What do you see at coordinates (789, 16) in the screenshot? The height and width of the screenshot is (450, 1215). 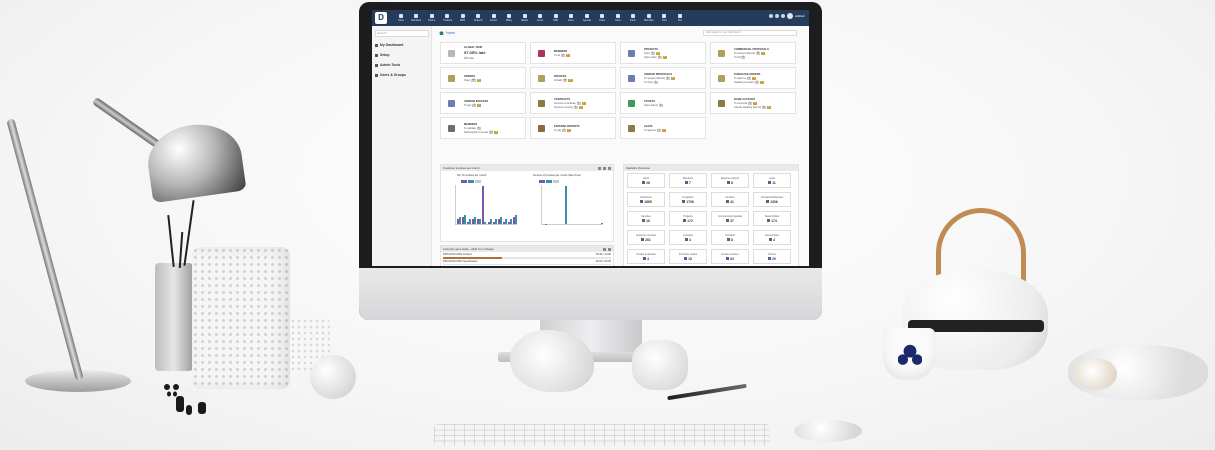 I see `user-avatar` at bounding box center [789, 16].